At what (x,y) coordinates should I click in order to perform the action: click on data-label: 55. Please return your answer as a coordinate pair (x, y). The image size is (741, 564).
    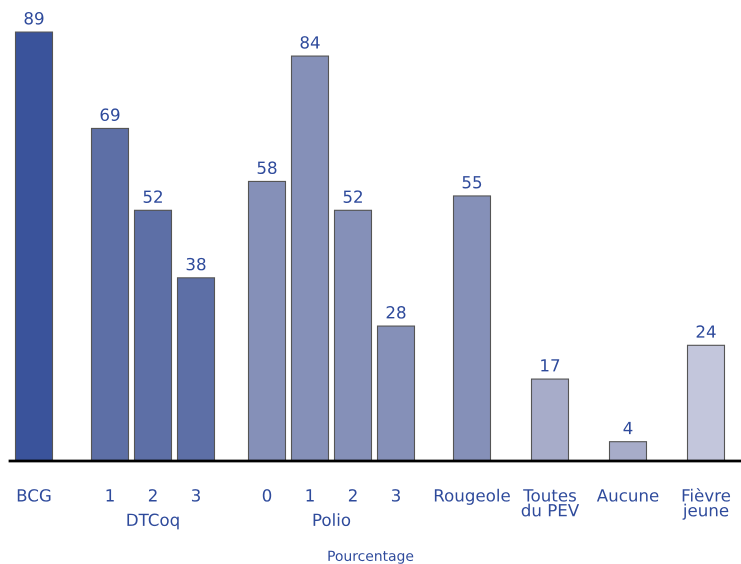
    Looking at the image, I should click on (472, 182).